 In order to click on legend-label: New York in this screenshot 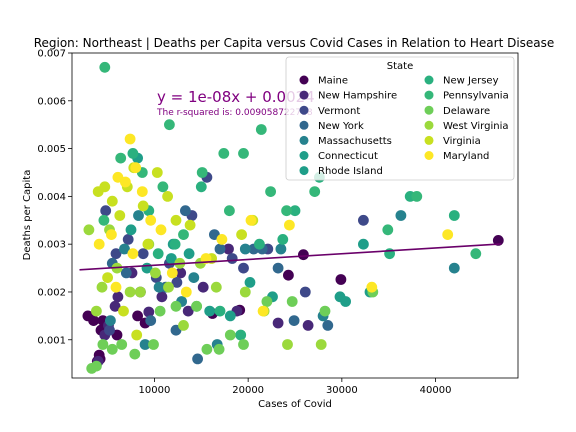, I will do `click(341, 126)`.